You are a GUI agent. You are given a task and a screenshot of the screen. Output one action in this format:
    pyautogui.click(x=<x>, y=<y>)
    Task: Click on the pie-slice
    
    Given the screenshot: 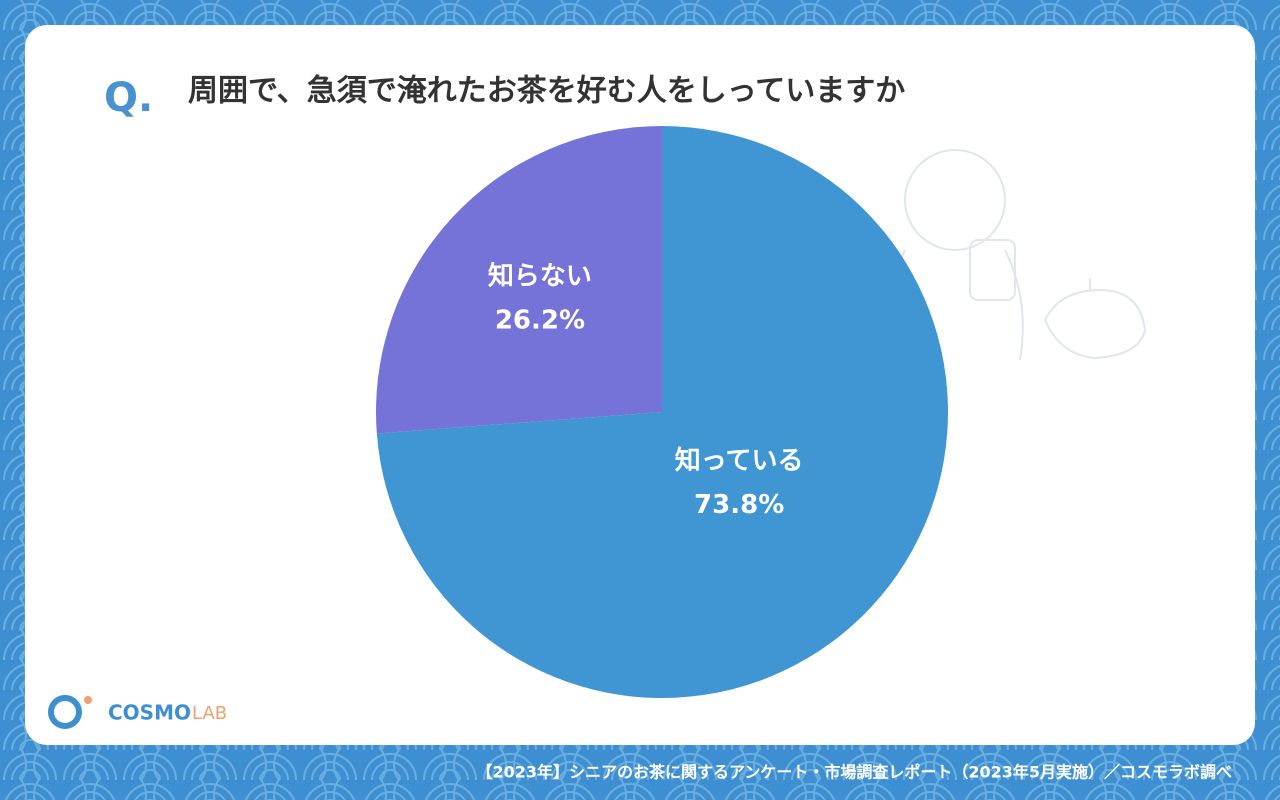 What is the action you would take?
    pyautogui.click(x=519, y=280)
    